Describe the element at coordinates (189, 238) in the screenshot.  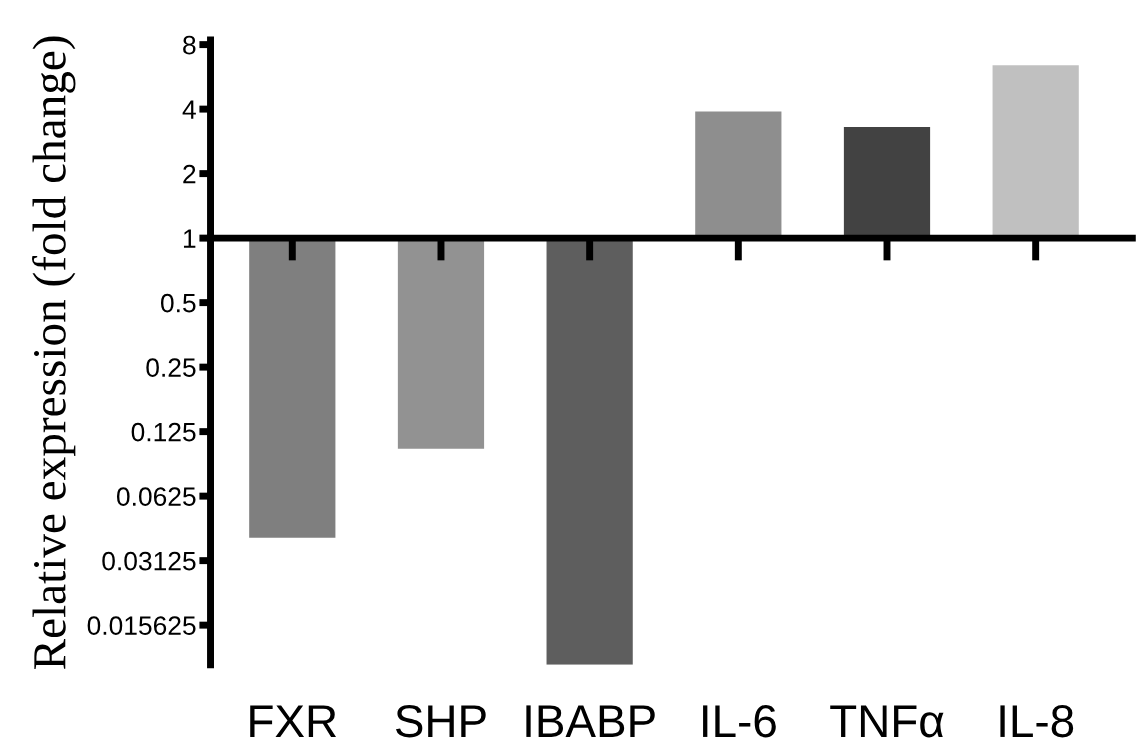
I see `y-tick-label: 1` at that location.